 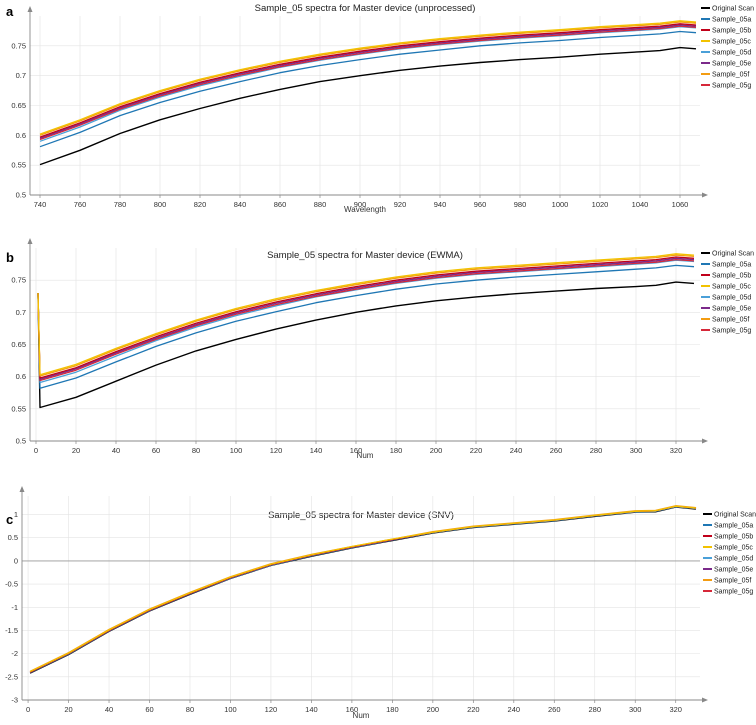 What do you see at coordinates (120, 204) in the screenshot?
I see `x-tick-label: 780` at bounding box center [120, 204].